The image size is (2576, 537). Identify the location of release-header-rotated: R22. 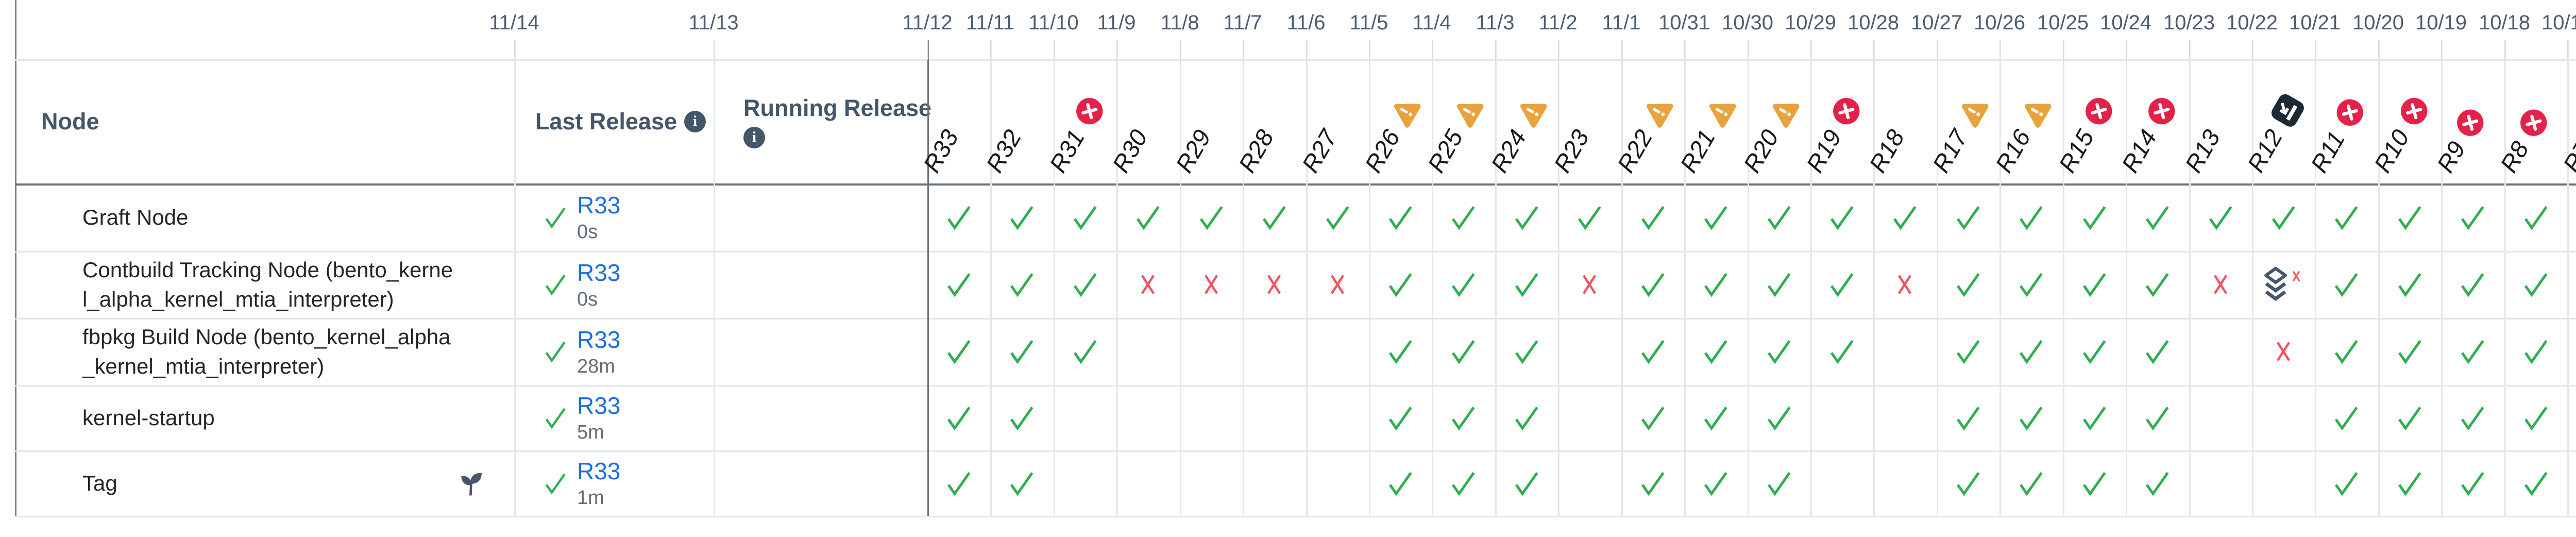
(1644, 134).